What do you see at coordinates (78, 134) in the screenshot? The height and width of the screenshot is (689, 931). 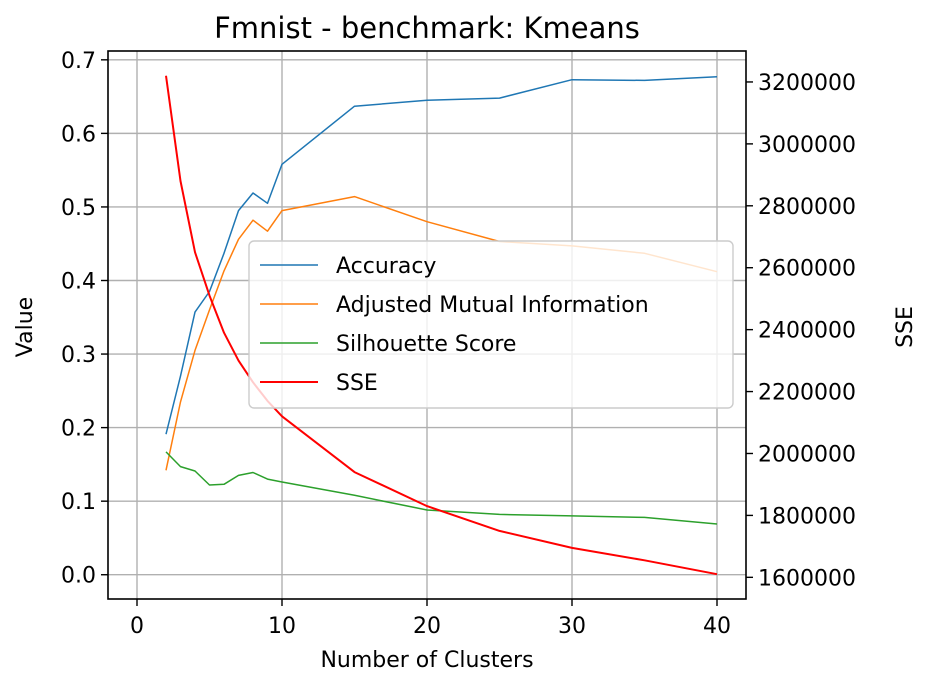 I see `y-tick-label: 0.6` at bounding box center [78, 134].